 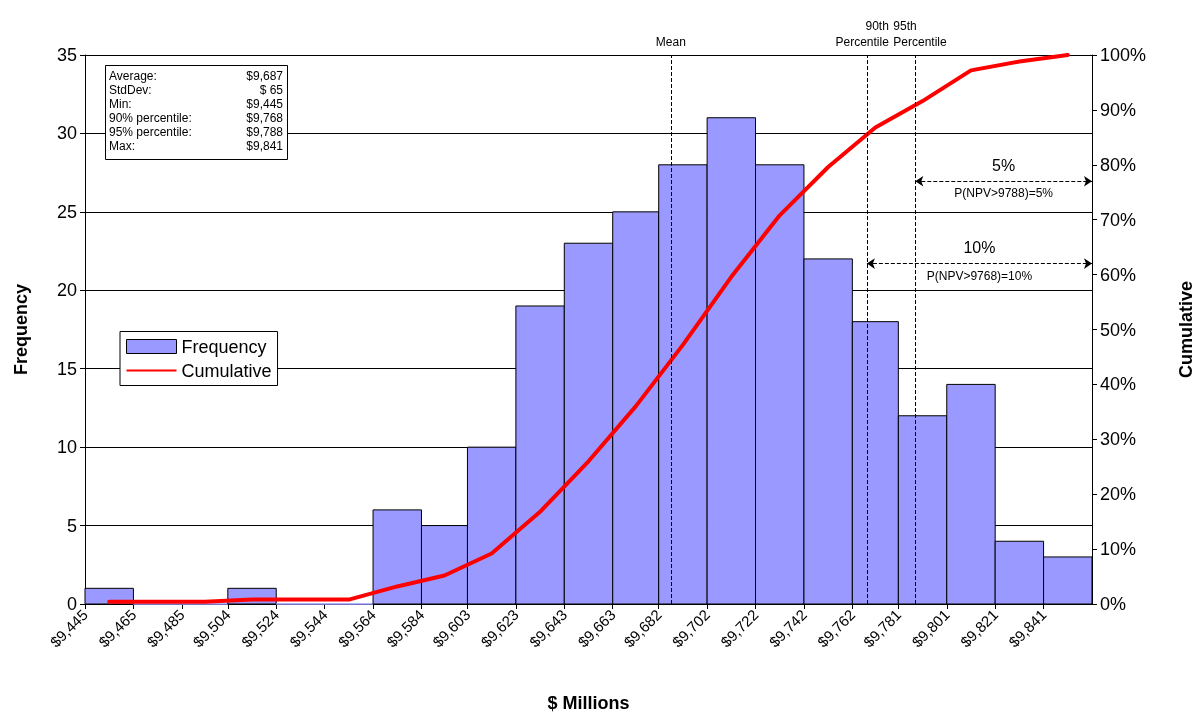 I want to click on ref-line-label: 95th Percentile, so click(x=920, y=34).